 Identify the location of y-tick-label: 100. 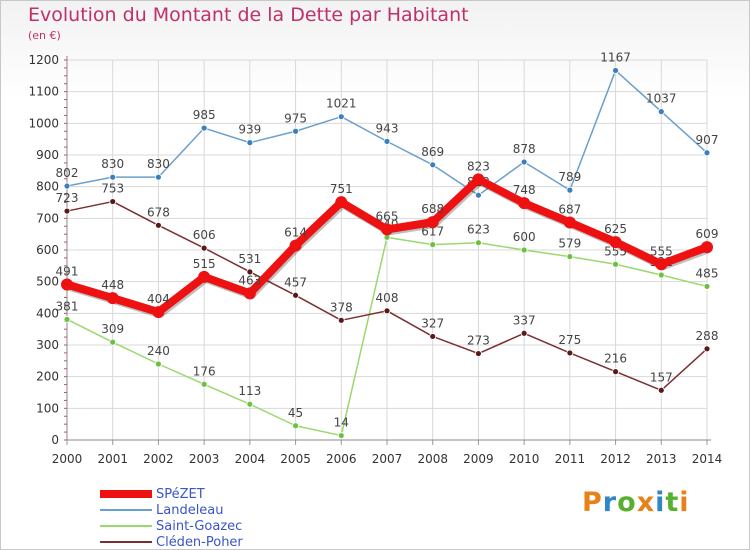
(47, 408).